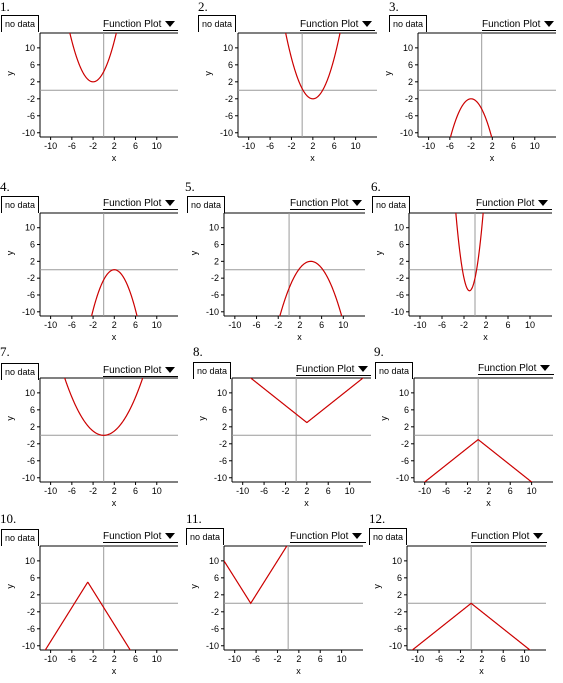 This screenshot has width=563, height=683. Describe the element at coordinates (5, 186) in the screenshot. I see `plot-number: 4.` at that location.